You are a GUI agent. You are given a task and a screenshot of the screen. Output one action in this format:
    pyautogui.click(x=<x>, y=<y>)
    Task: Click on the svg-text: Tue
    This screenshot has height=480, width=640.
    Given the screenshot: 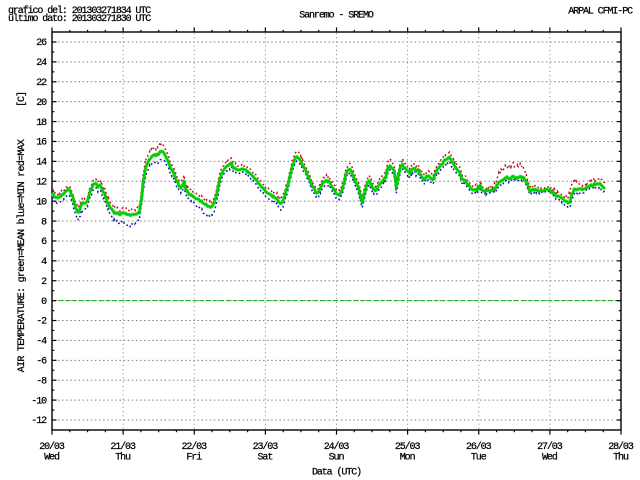 What is the action you would take?
    pyautogui.click(x=479, y=458)
    